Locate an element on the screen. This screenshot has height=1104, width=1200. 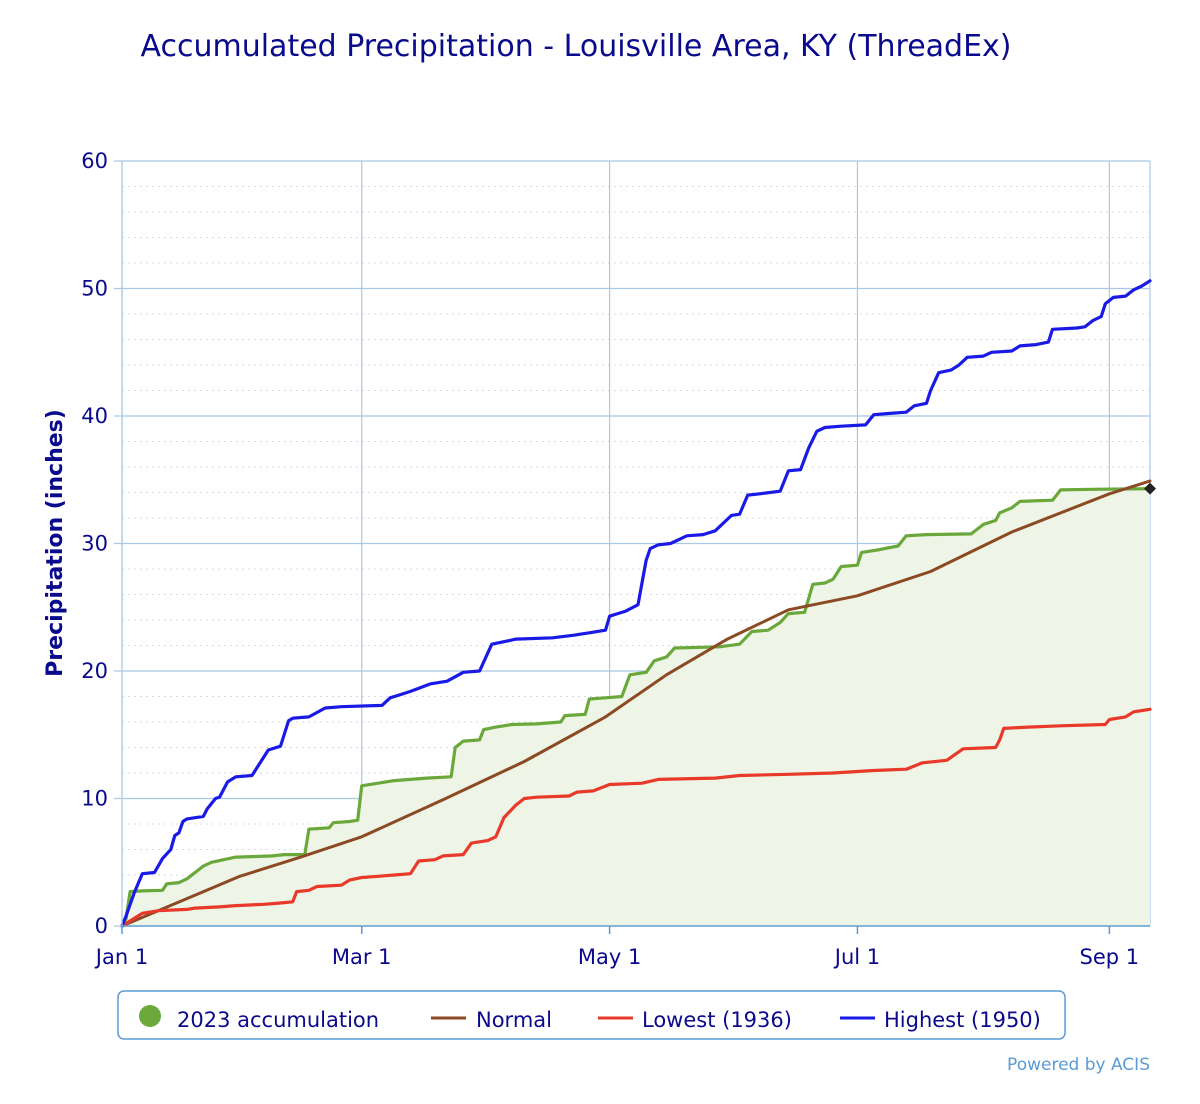
x-tick-label: May 1 is located at coordinates (609, 957).